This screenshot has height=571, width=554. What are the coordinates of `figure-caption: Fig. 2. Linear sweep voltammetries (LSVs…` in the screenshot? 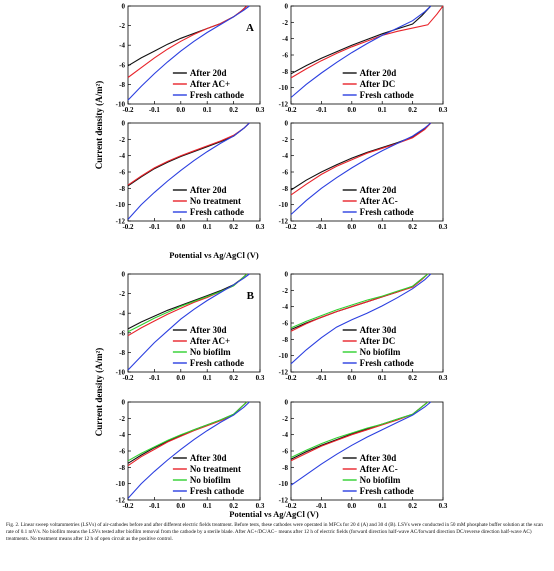 It's located at (274, 532).